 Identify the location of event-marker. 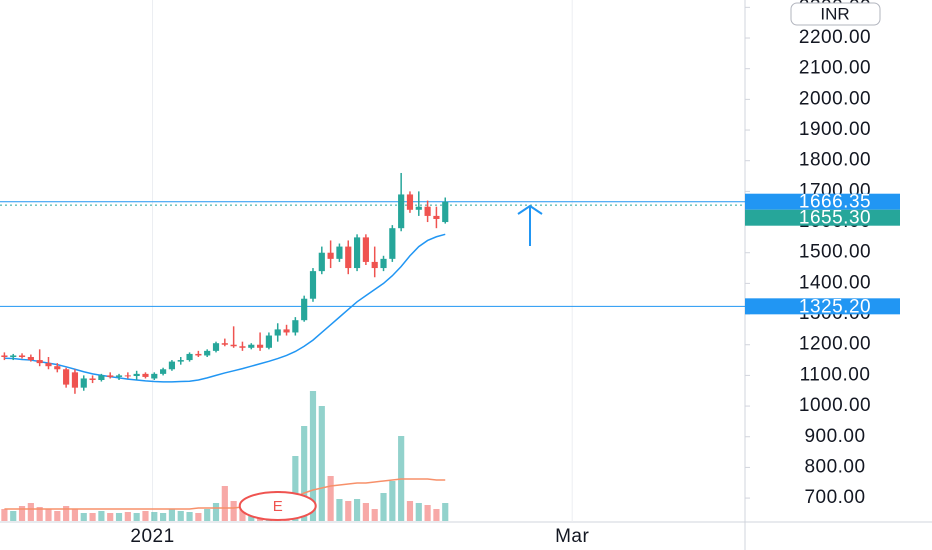
(277, 506).